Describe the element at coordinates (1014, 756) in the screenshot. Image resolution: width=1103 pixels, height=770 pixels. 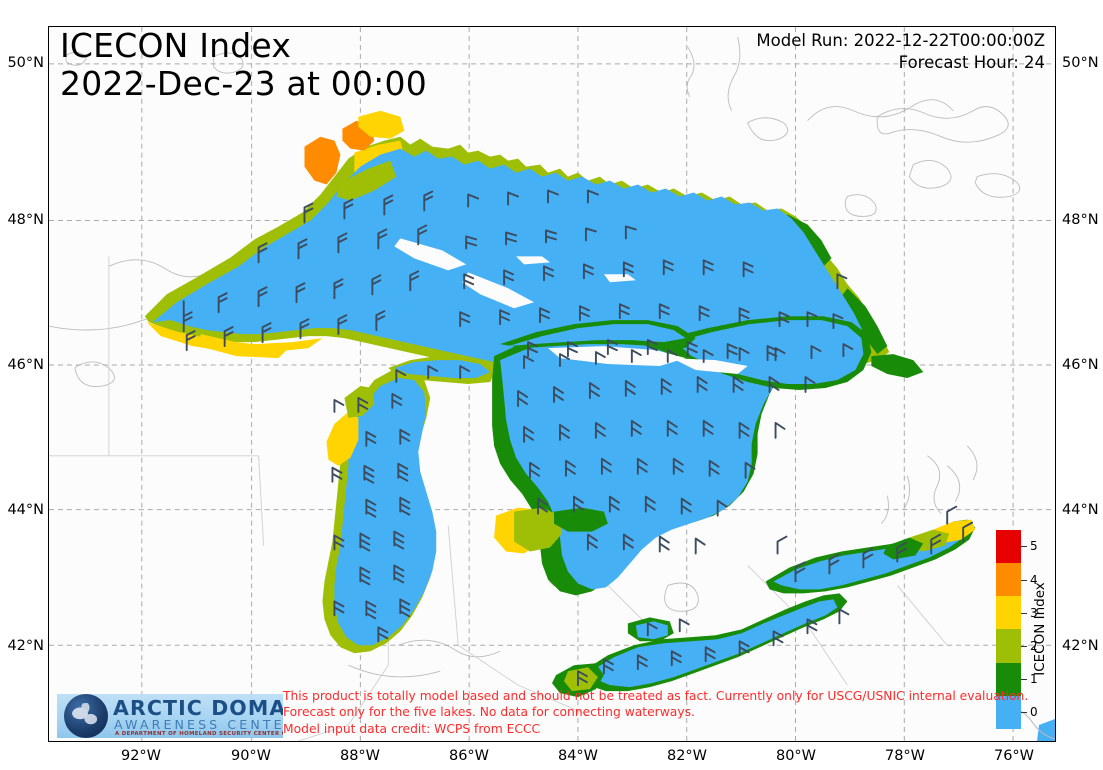
I see `x-tick-label-76W: 76°W` at that location.